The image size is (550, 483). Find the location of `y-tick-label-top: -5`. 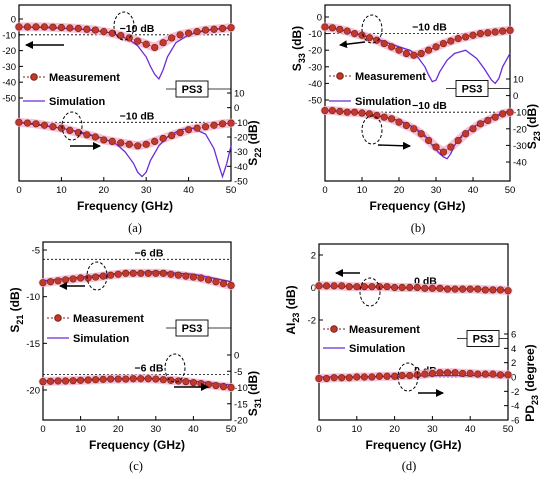

y-tick-label-top: -5 is located at coordinates (36, 251).